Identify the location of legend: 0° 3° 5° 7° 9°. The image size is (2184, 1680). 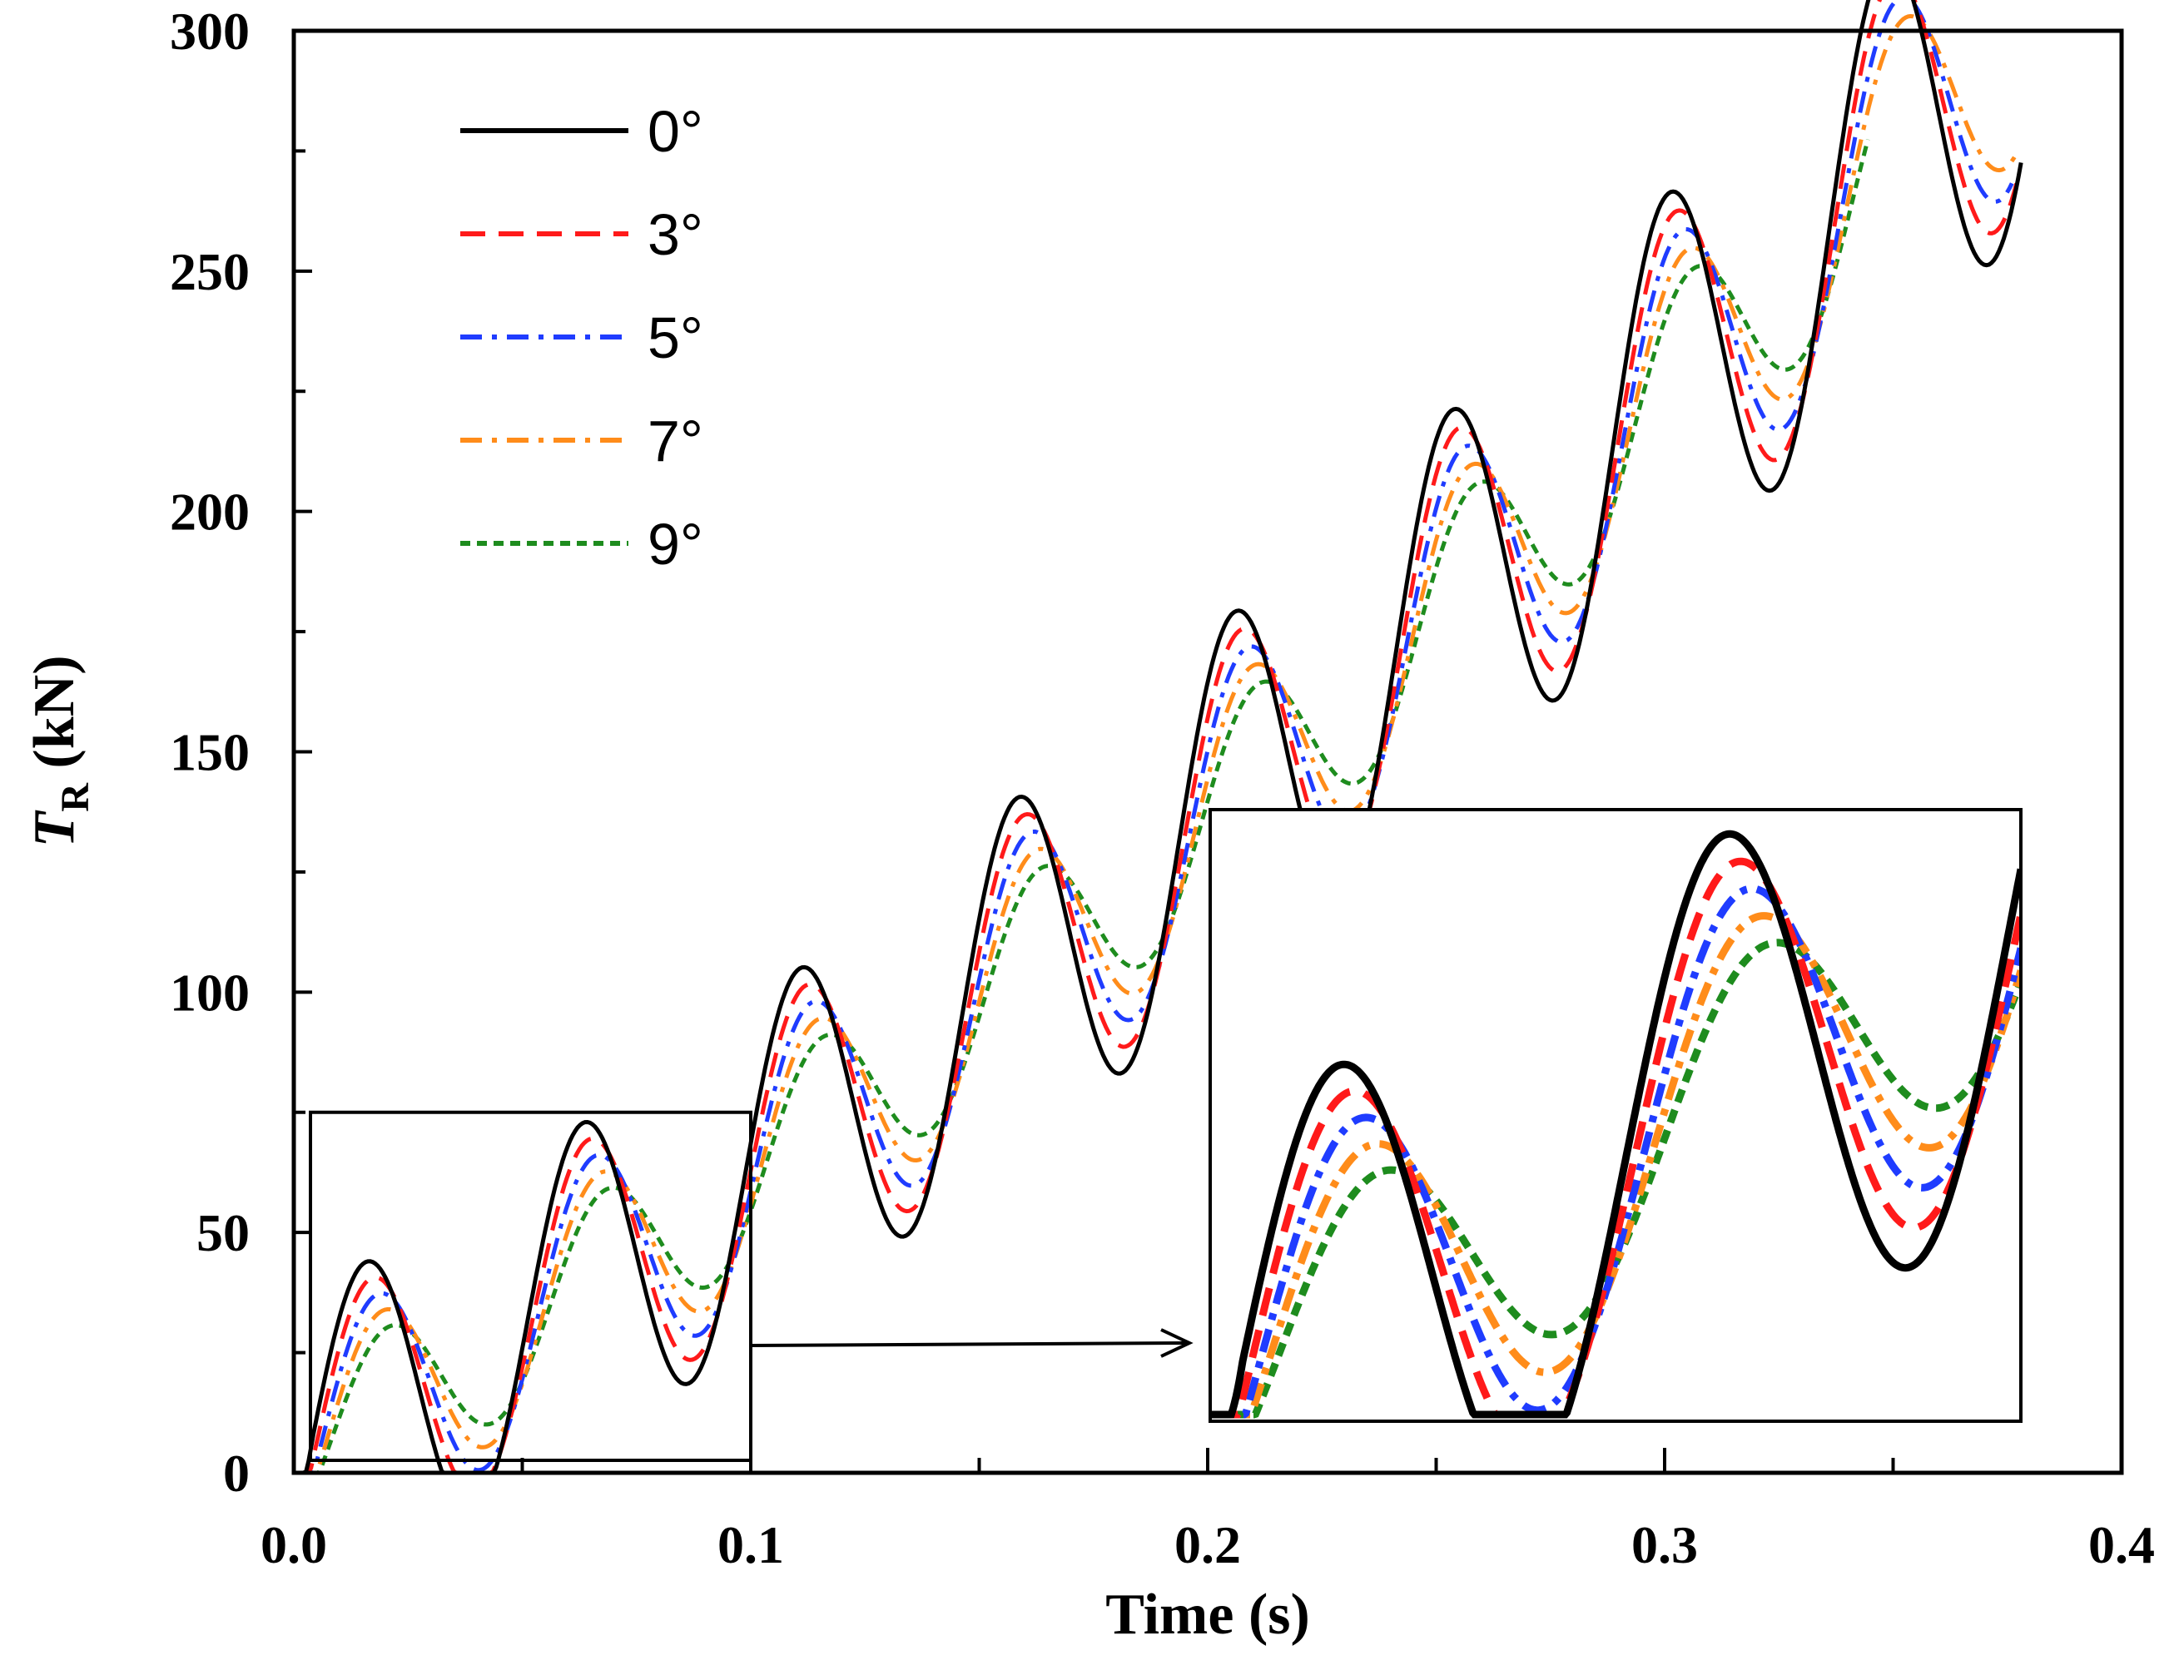
(581, 338).